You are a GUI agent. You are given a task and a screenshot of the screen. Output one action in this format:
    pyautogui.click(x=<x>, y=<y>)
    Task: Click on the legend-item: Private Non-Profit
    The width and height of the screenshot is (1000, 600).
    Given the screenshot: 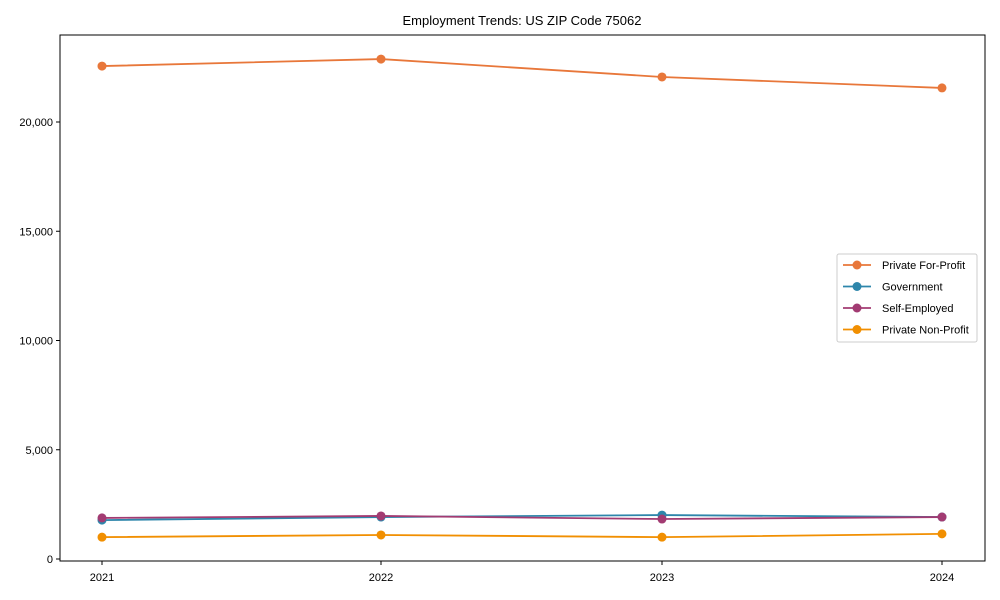 What is the action you would take?
    pyautogui.click(x=906, y=331)
    